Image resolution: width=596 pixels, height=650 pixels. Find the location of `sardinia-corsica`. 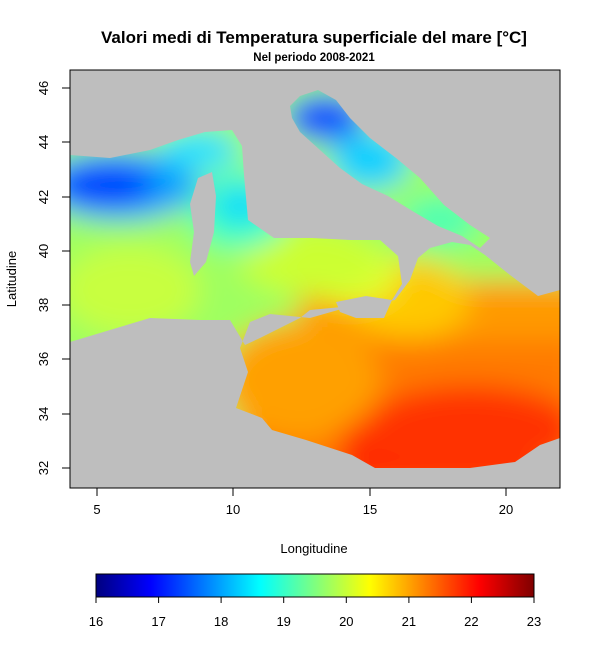

sardinia-corsica is located at coordinates (203, 224).